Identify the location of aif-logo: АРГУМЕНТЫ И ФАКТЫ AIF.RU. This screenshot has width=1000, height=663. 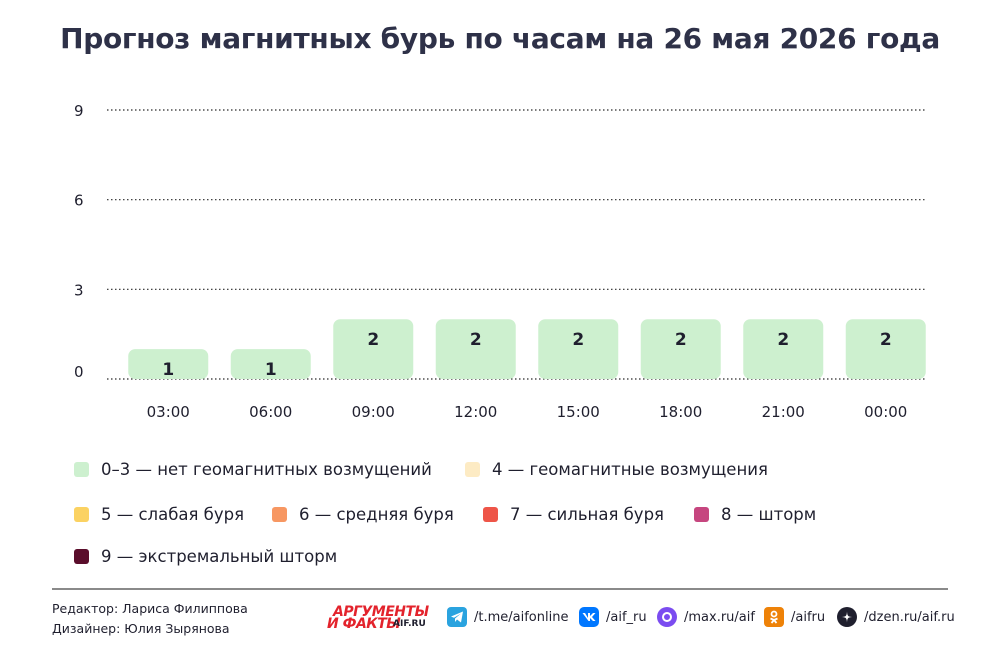
(381, 619).